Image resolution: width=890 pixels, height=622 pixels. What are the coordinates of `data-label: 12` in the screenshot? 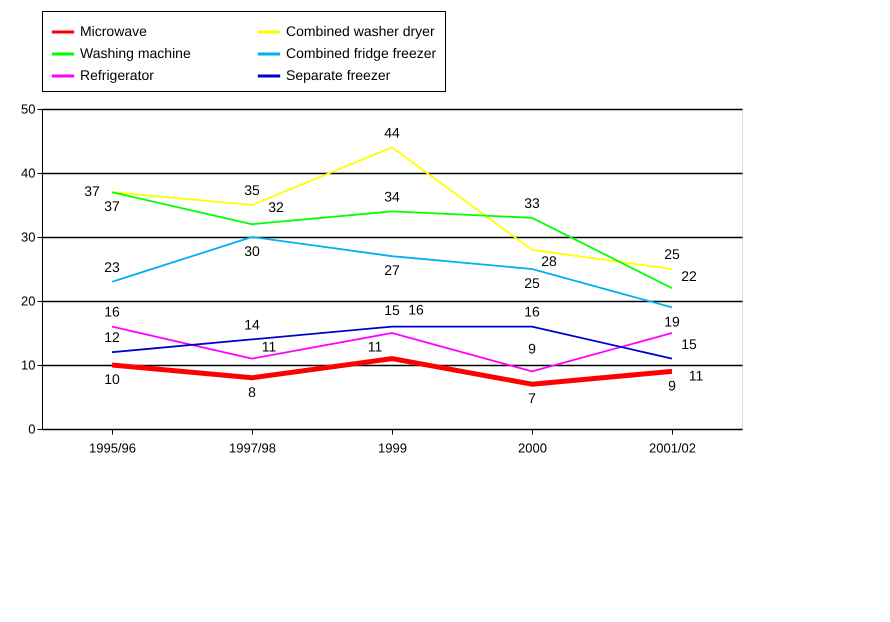 It's located at (112, 337).